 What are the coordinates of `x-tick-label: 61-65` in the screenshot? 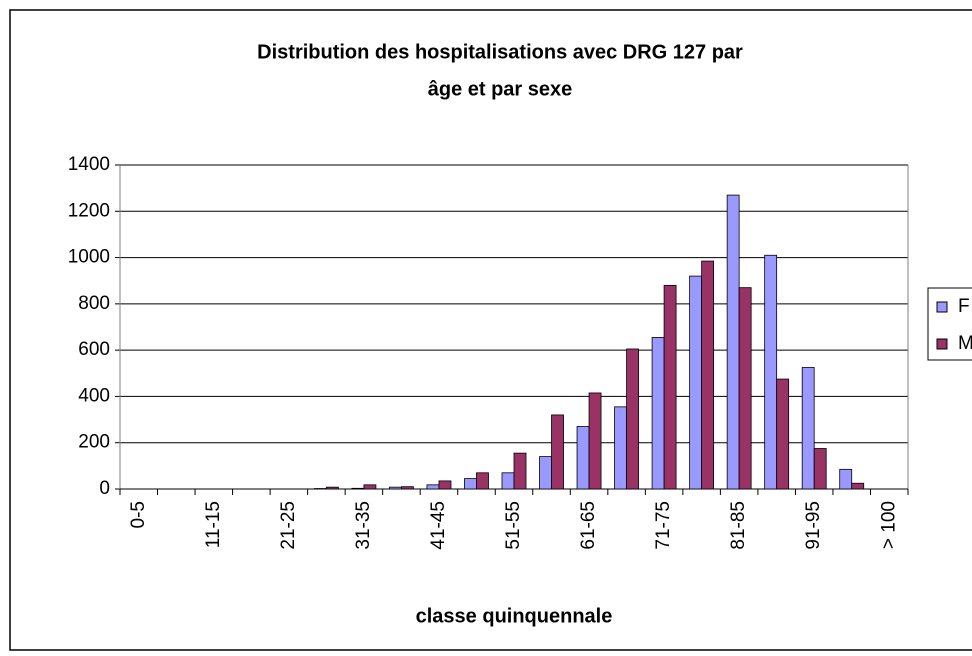 It's located at (588, 525).